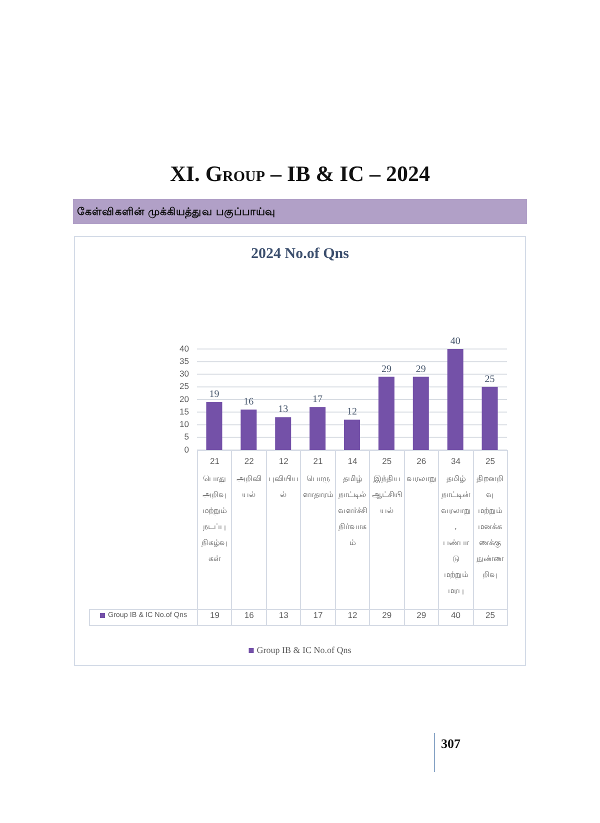 The image size is (600, 823). Describe the element at coordinates (283, 618) in the screenshot. I see `data-label: 13` at that location.